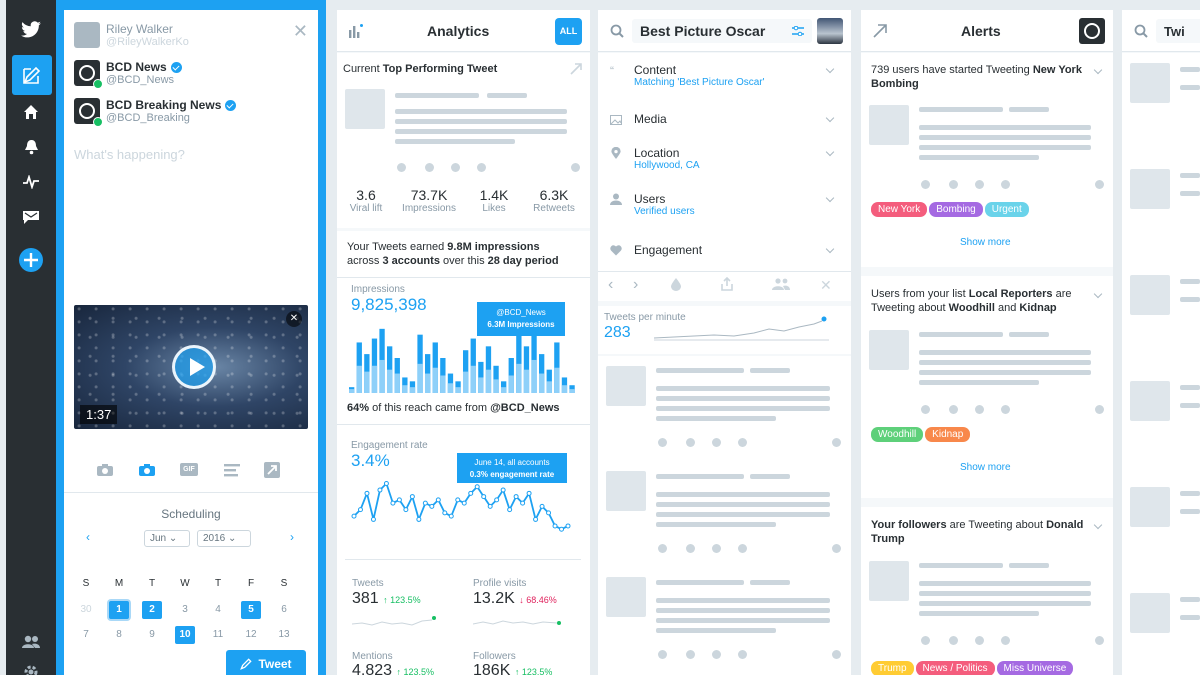 This screenshot has height=675, width=1200. Describe the element at coordinates (31, 217) in the screenshot. I see `messages-icon` at that location.